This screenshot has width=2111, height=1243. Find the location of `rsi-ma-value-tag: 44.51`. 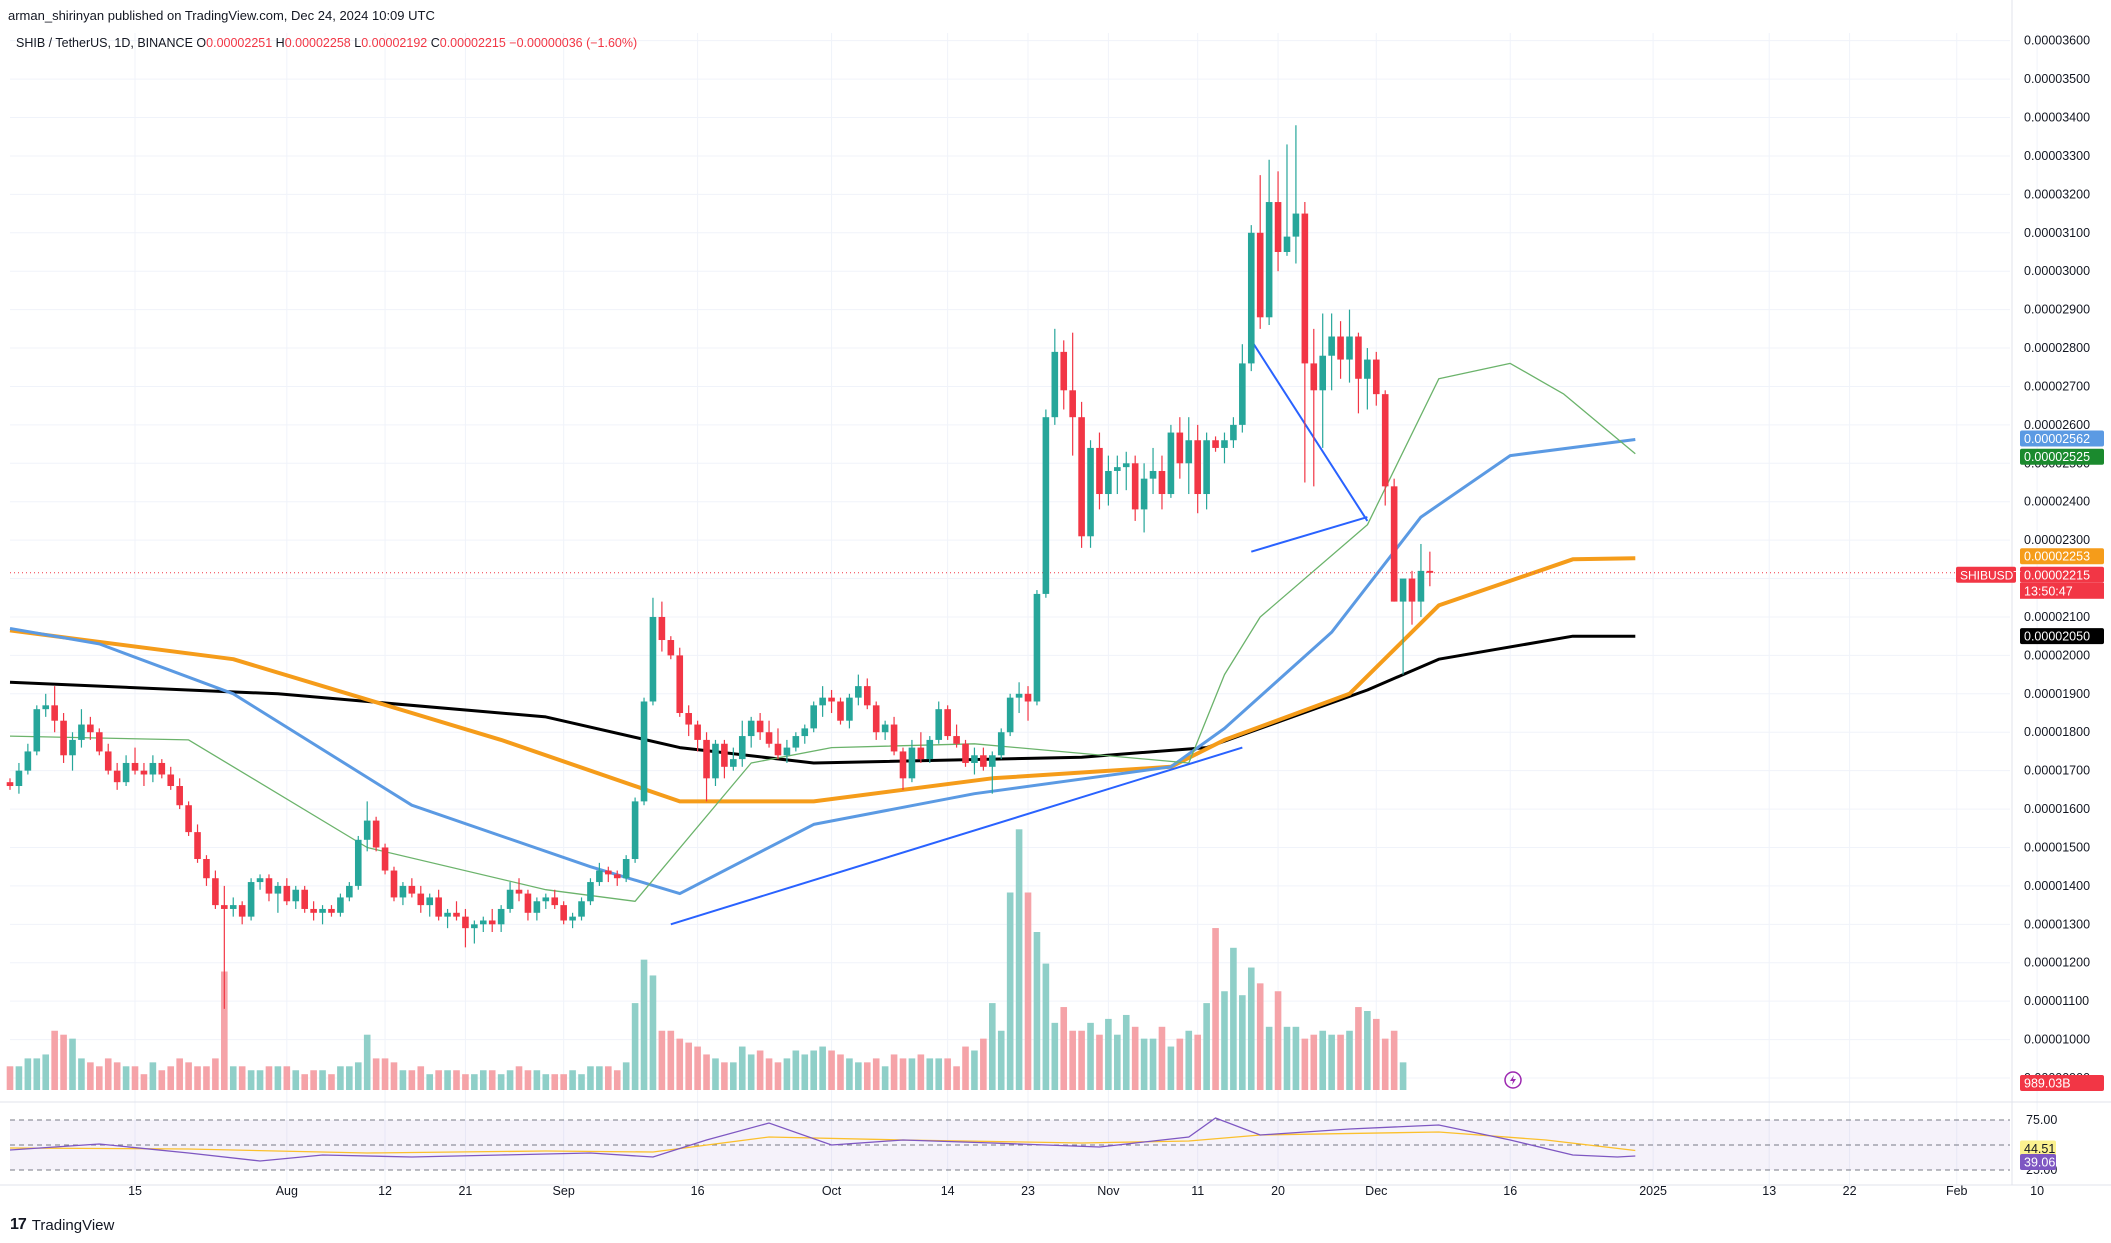

rsi-ma-value-tag: 44.51 is located at coordinates (2039, 1149).